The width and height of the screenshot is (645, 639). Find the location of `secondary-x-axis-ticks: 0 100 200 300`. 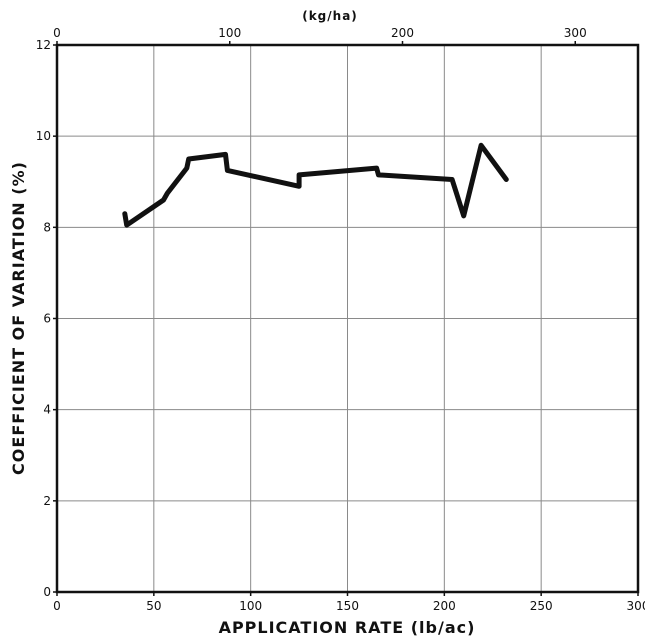

secondary-x-axis-ticks: 0 100 200 300 is located at coordinates (320, 35).